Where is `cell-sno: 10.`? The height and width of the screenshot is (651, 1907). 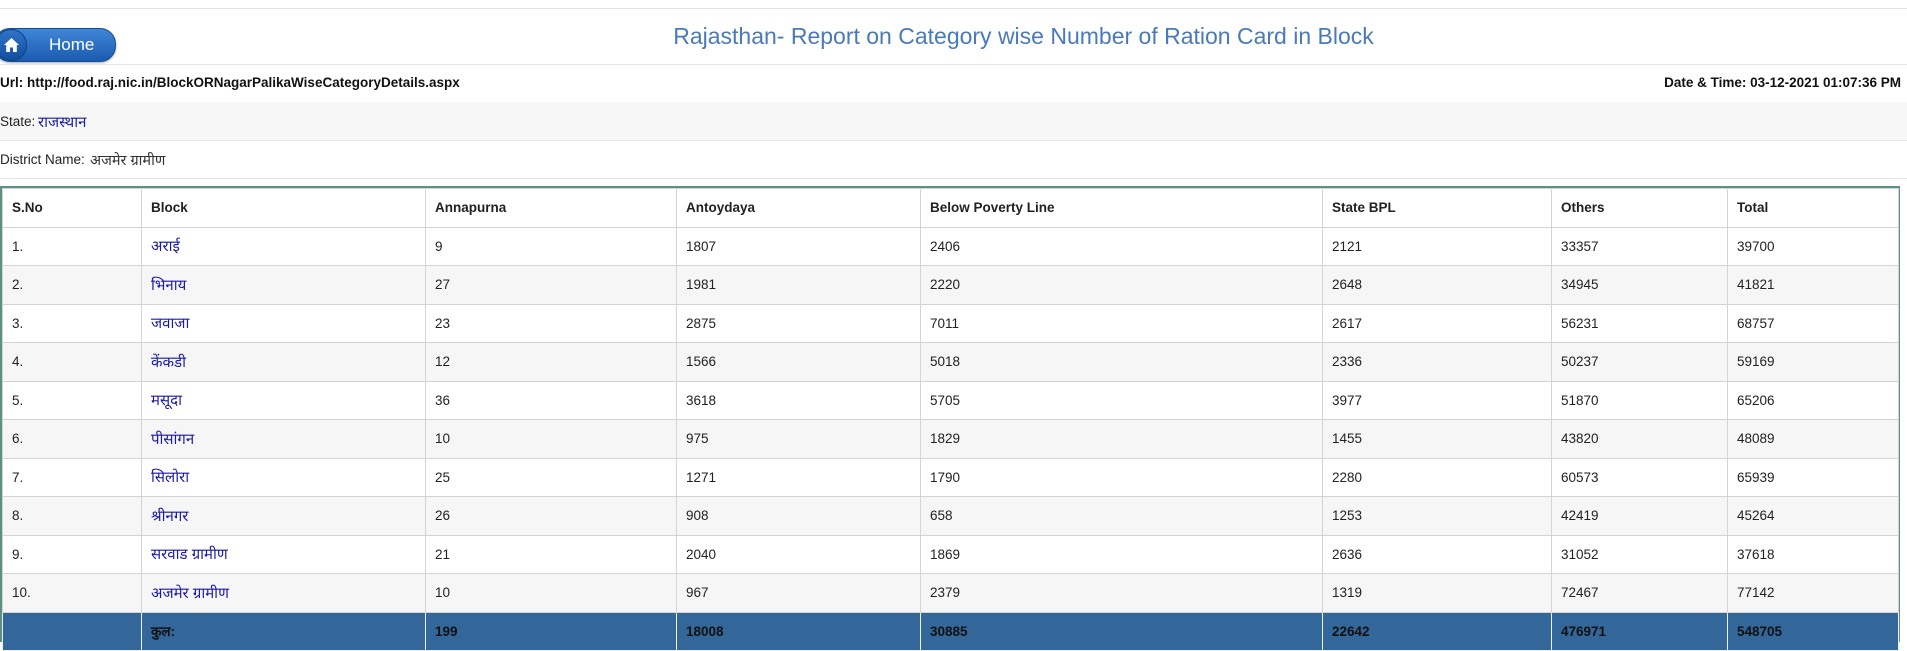 cell-sno: 10. is located at coordinates (72, 593).